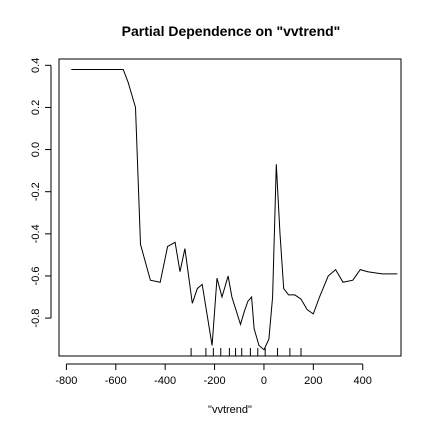 This screenshot has height=432, width=432. What do you see at coordinates (264, 381) in the screenshot?
I see `x-tick-label: 0` at bounding box center [264, 381].